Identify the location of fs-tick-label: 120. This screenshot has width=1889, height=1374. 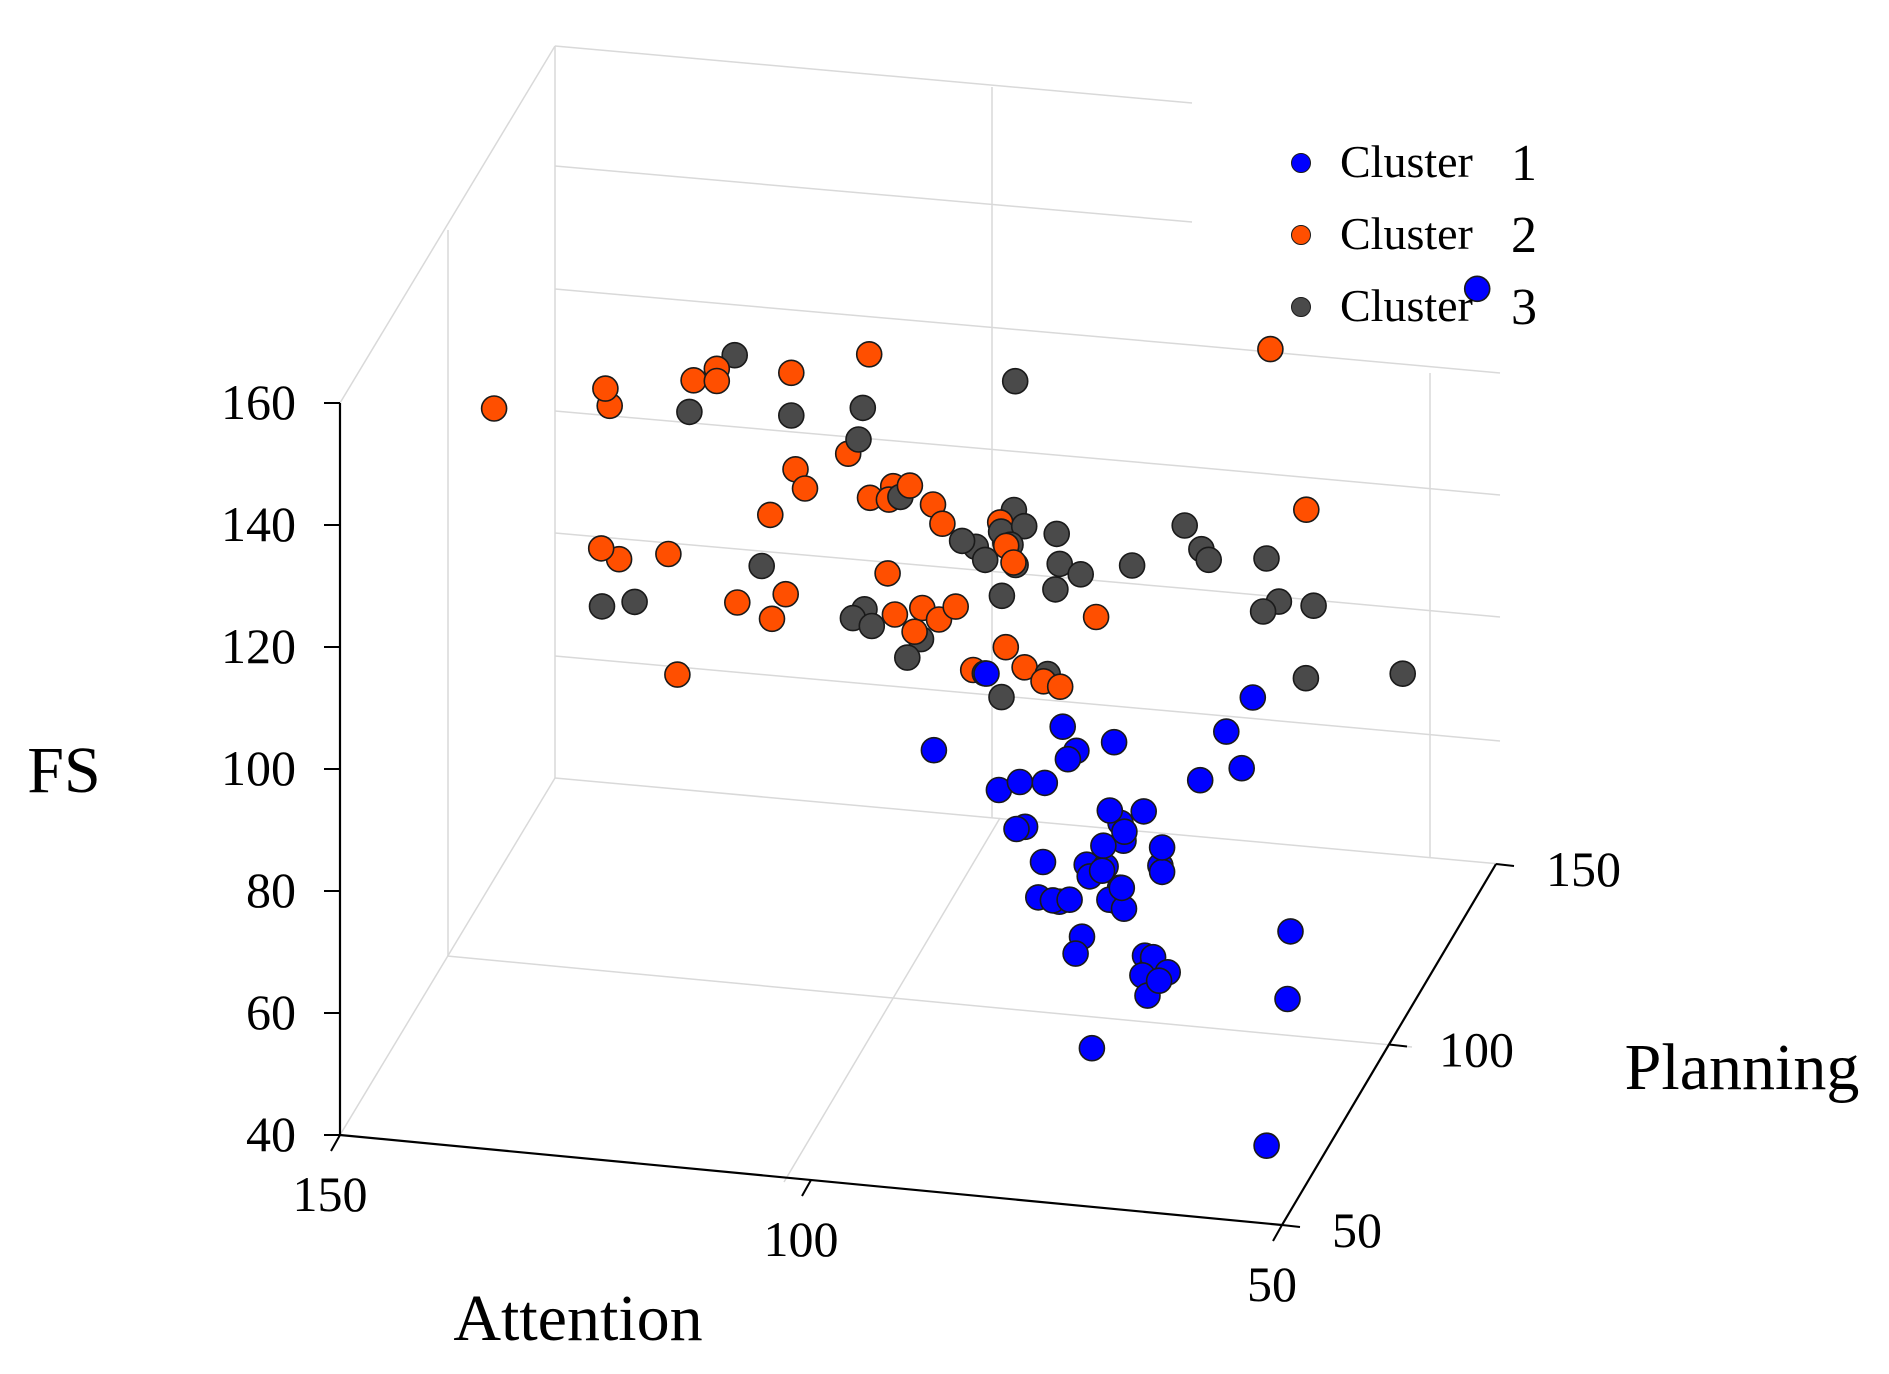
(258, 646).